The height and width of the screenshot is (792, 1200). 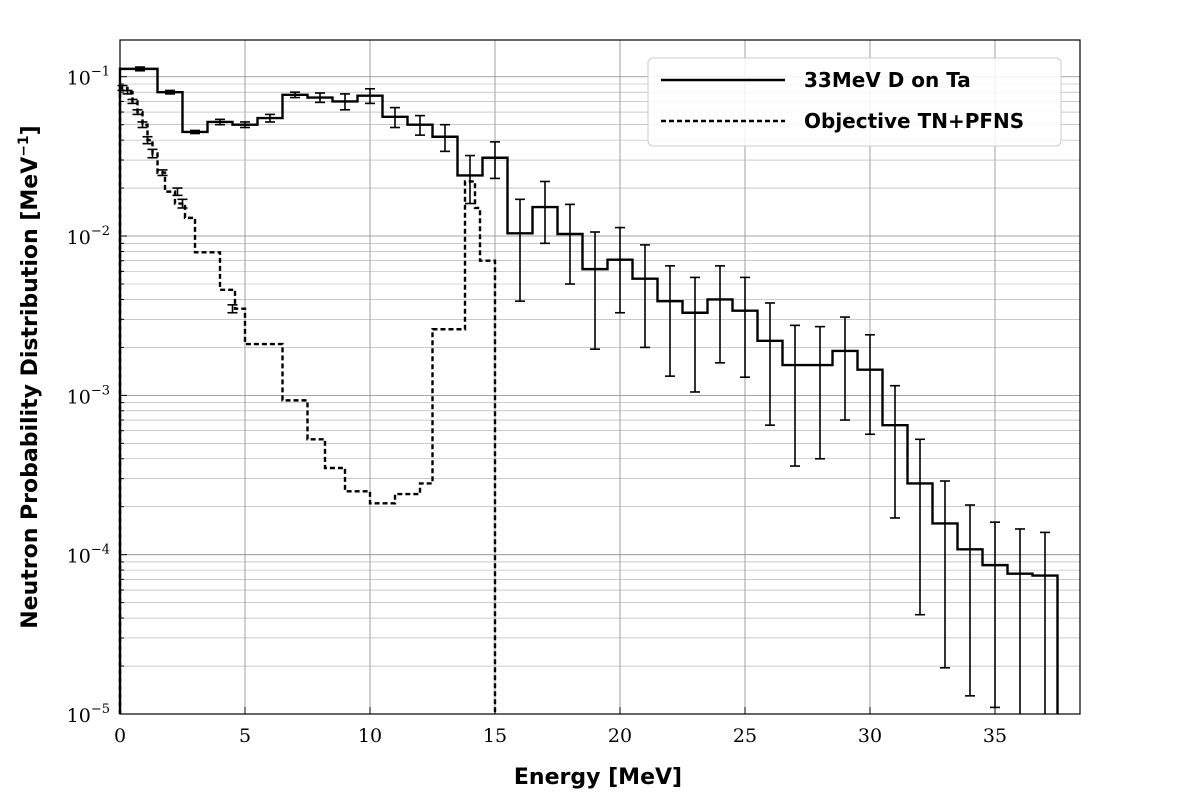 I want to click on y-tick-exponent: −2, so click(x=100, y=231).